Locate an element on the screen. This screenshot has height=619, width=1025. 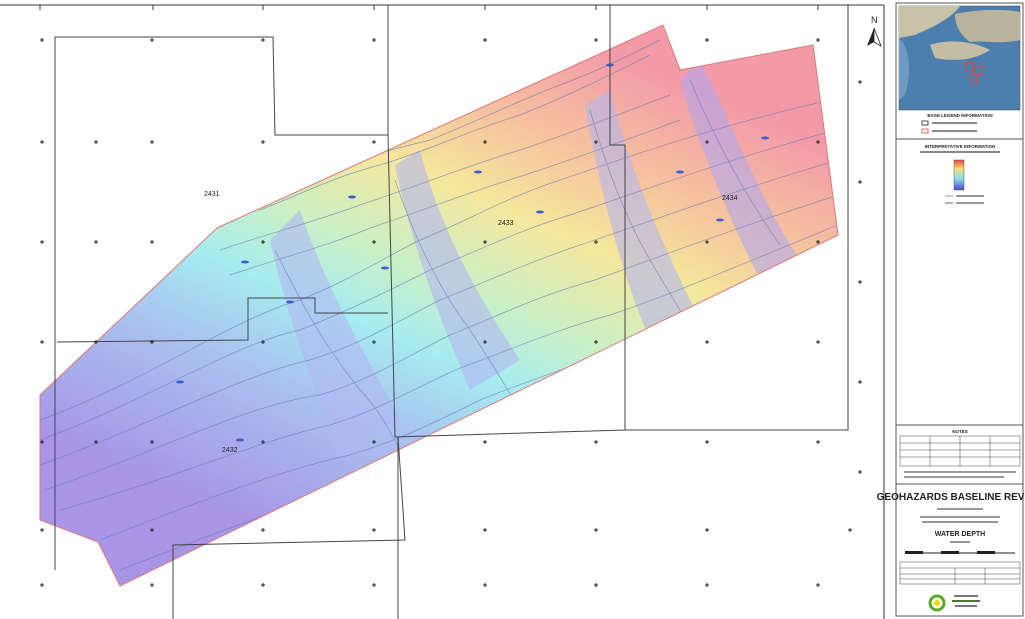
title-main: GEOHAZARDS BASELINE REVIEW is located at coordinates (951, 497).